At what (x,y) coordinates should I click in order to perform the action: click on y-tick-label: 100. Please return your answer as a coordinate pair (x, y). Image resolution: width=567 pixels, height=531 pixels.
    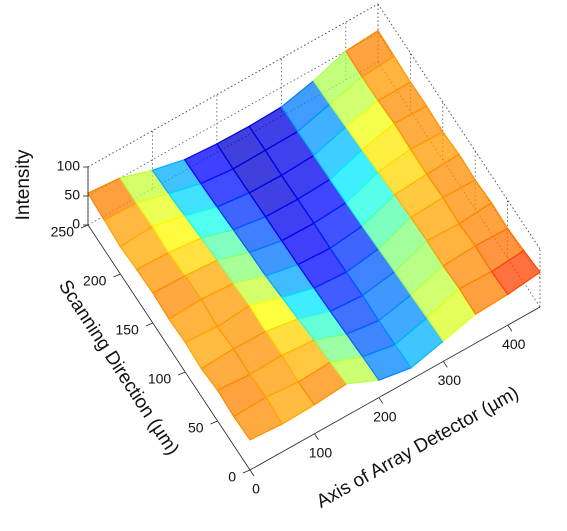
    Looking at the image, I should click on (160, 379).